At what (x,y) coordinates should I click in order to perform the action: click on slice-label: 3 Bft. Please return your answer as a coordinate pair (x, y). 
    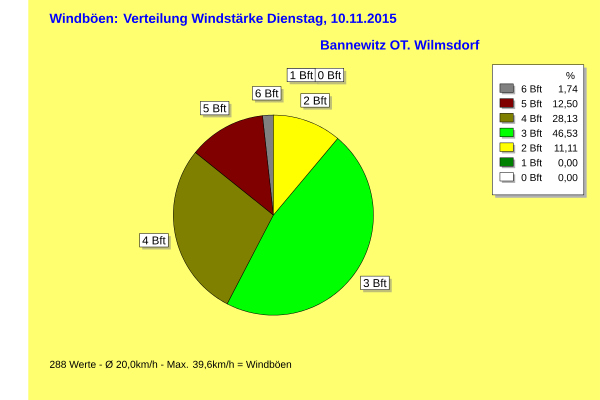
    Looking at the image, I should click on (375, 283).